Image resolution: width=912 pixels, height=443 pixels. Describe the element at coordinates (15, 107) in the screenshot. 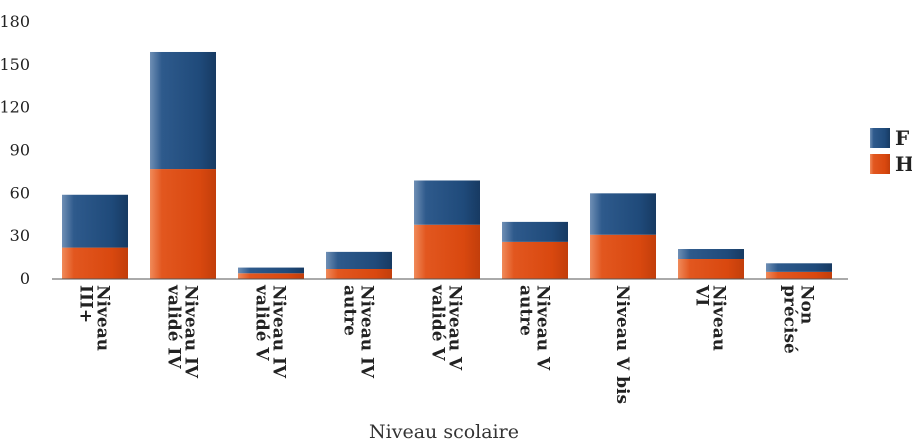

I see `y-tick-label: 120` at that location.